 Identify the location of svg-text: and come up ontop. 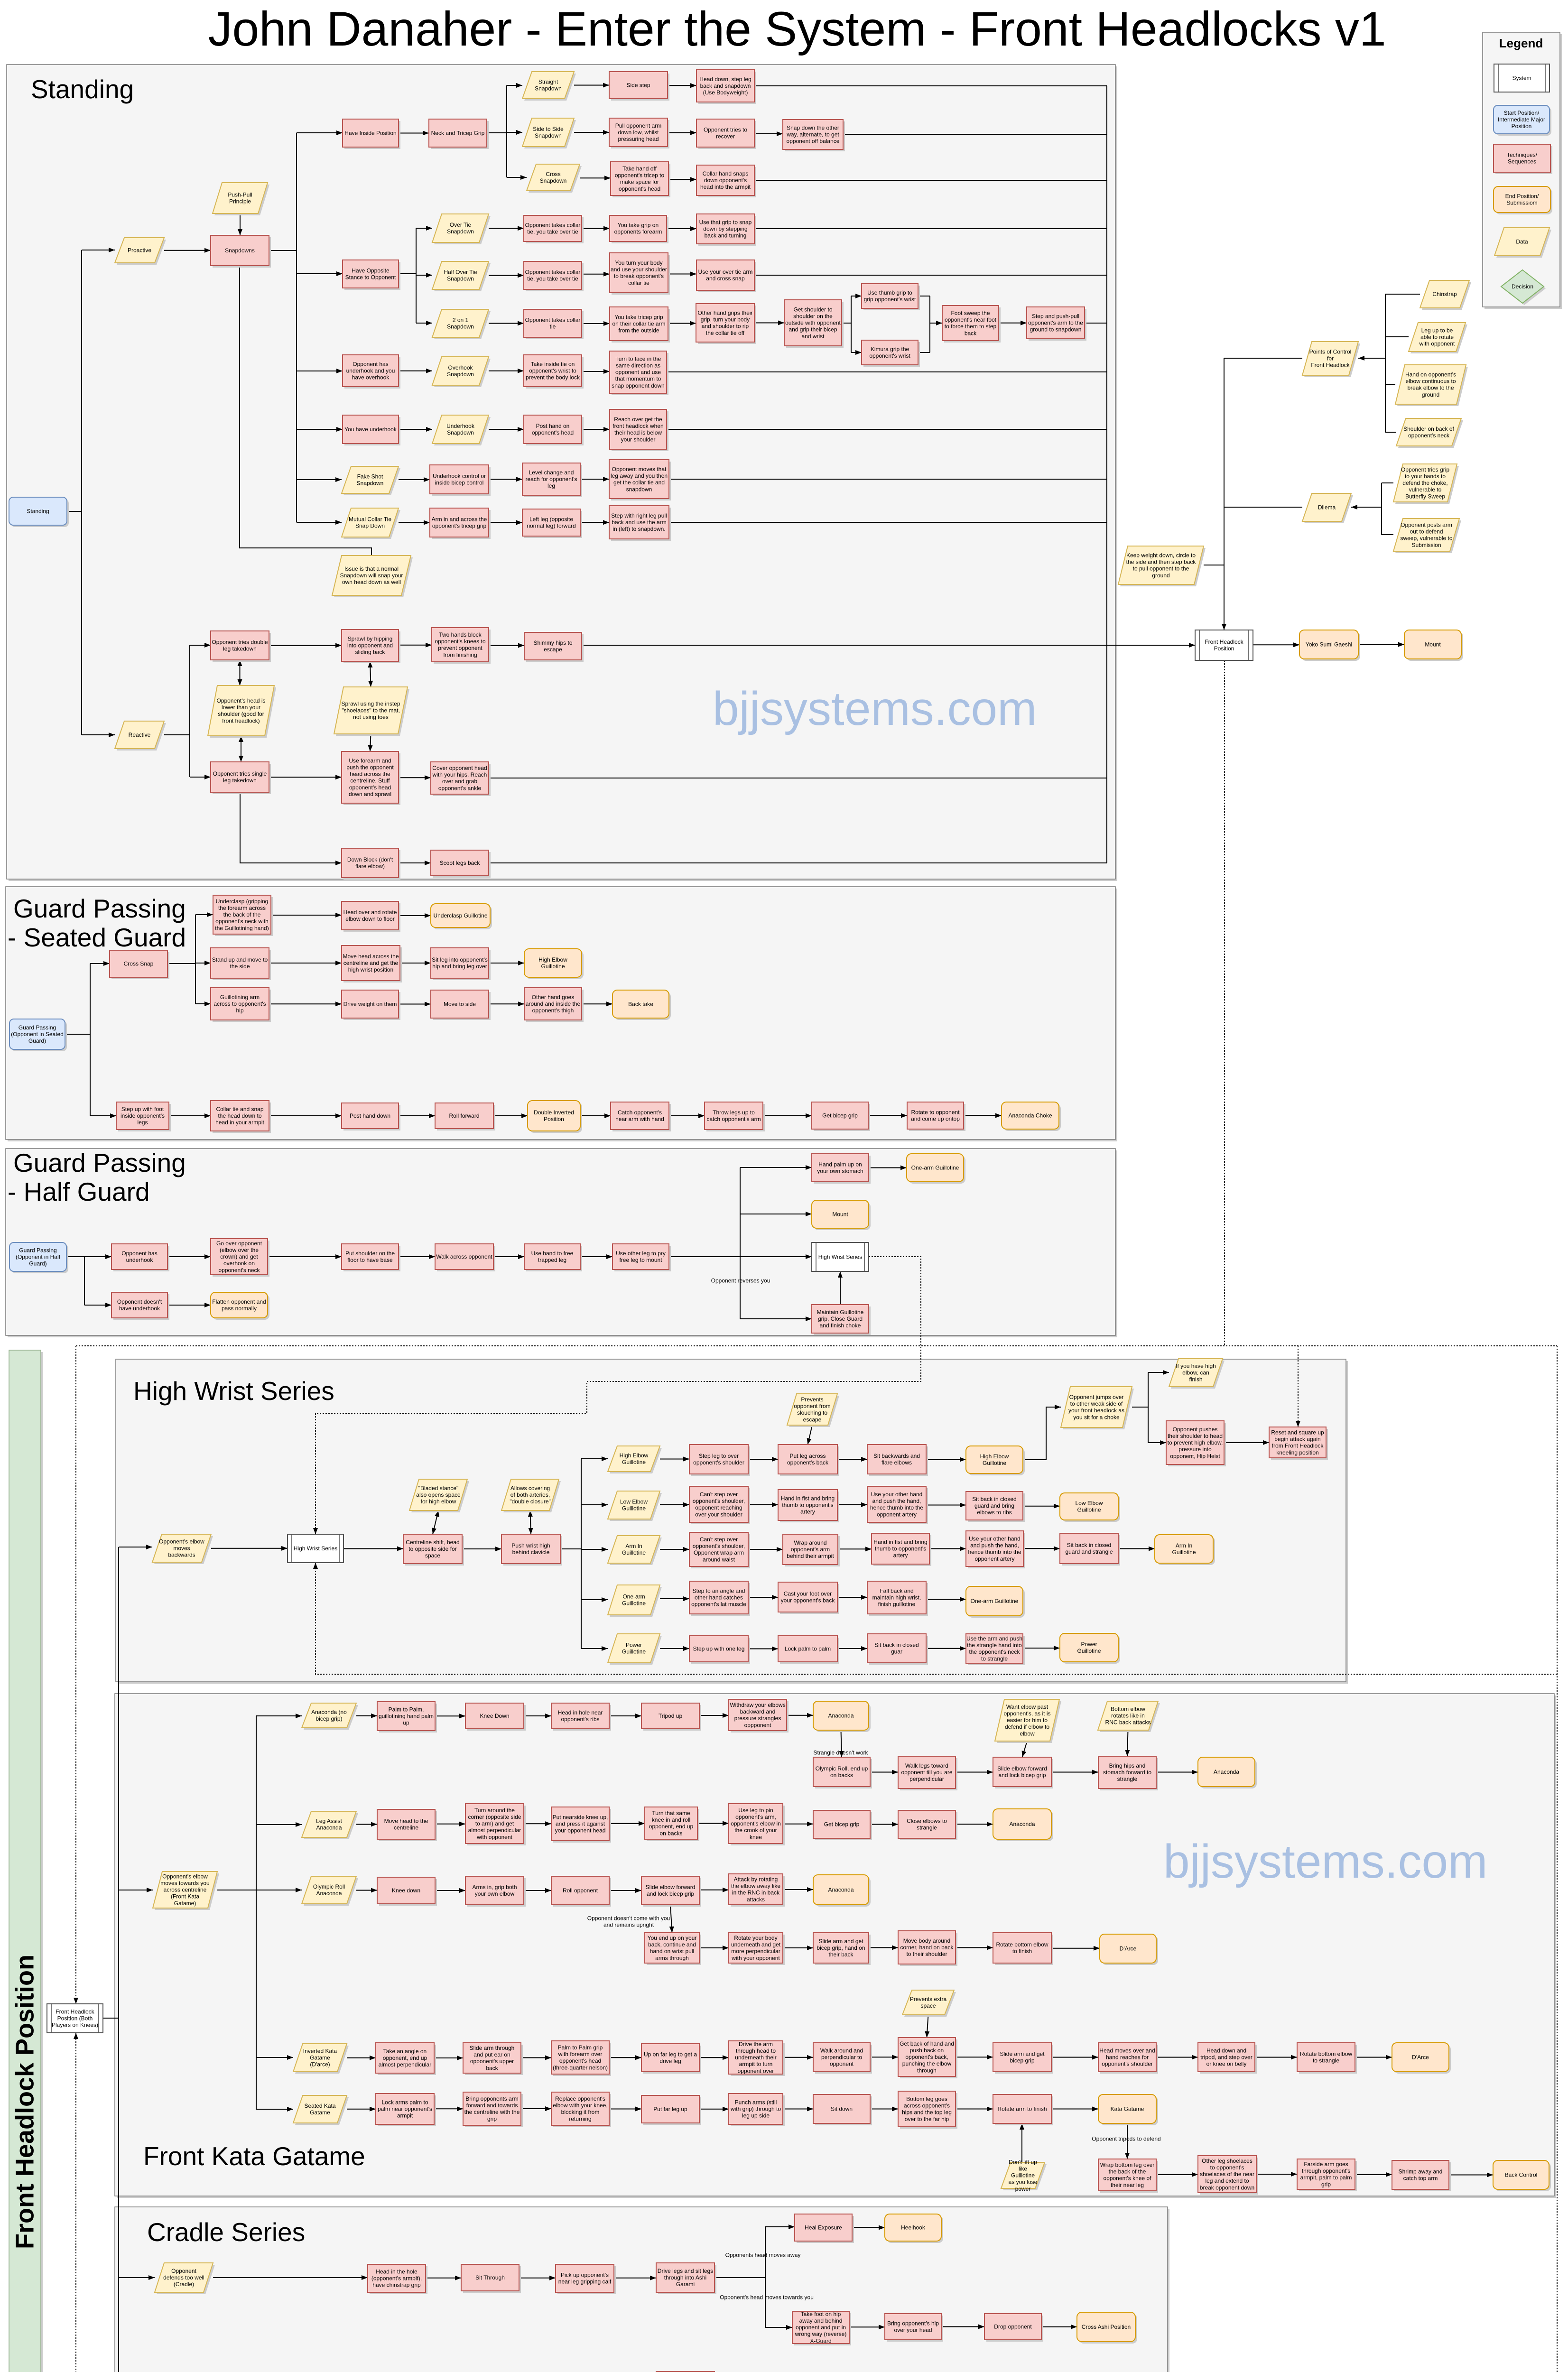
(935, 1119).